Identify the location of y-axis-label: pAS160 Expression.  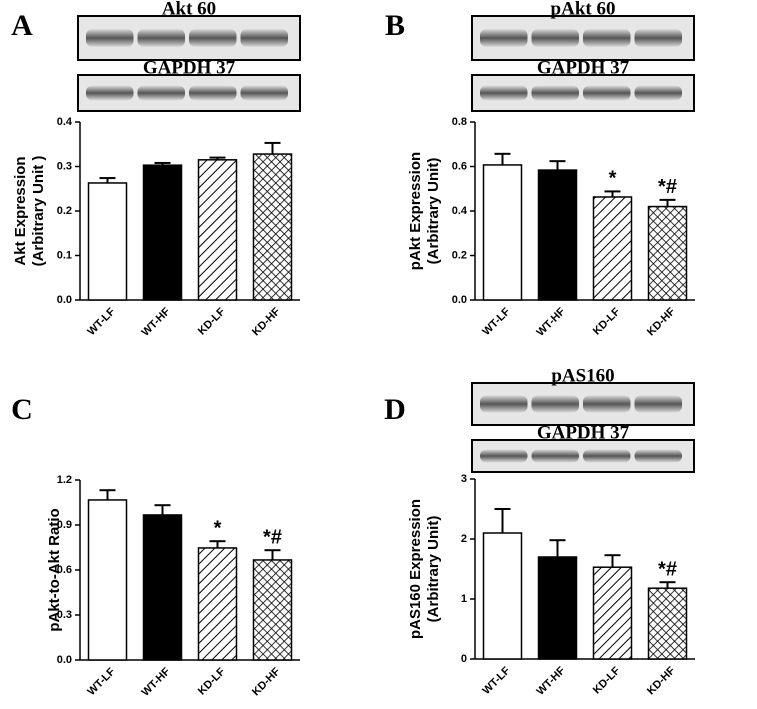
(415, 569).